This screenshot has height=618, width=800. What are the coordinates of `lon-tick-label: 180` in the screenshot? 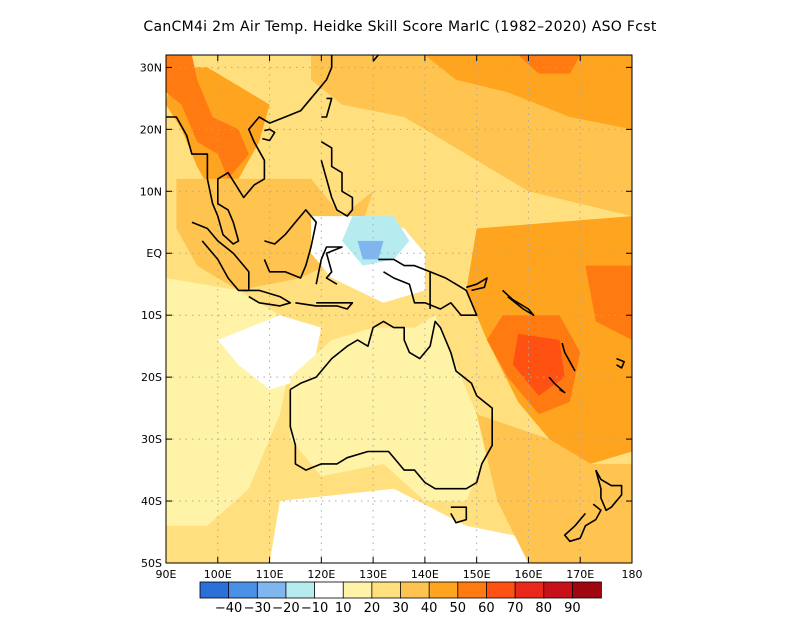 It's located at (632, 574).